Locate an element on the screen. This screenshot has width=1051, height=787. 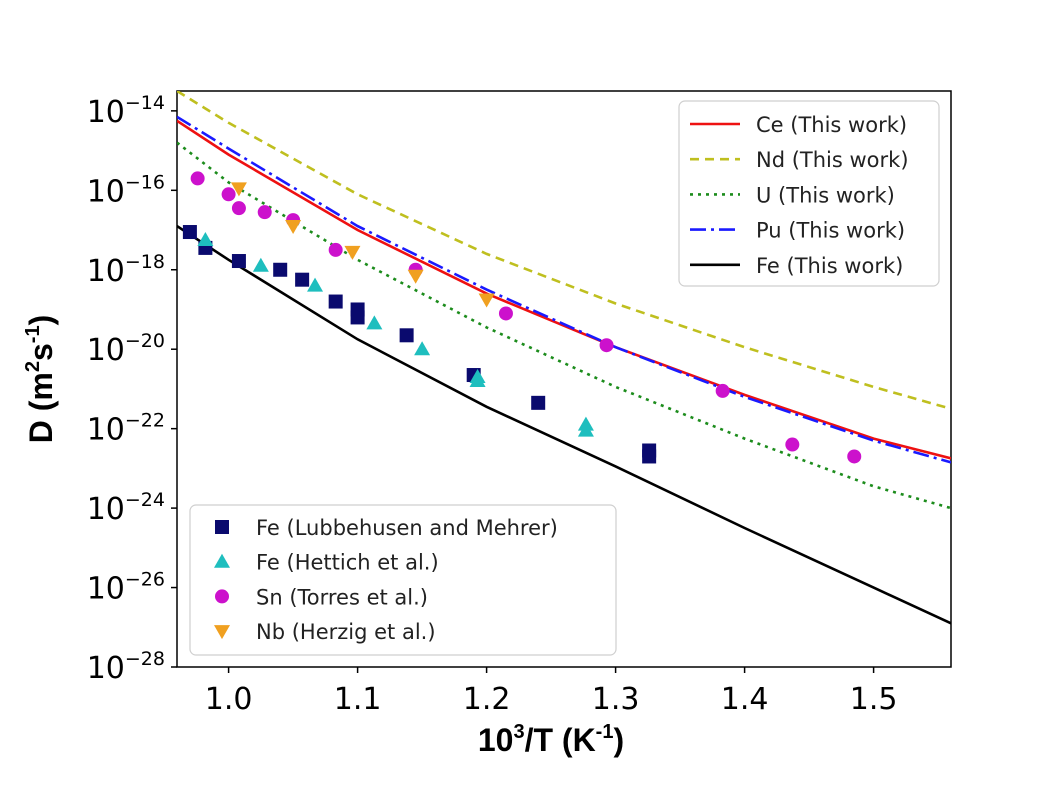
y-tick-exponent: −20 is located at coordinates (145, 341).